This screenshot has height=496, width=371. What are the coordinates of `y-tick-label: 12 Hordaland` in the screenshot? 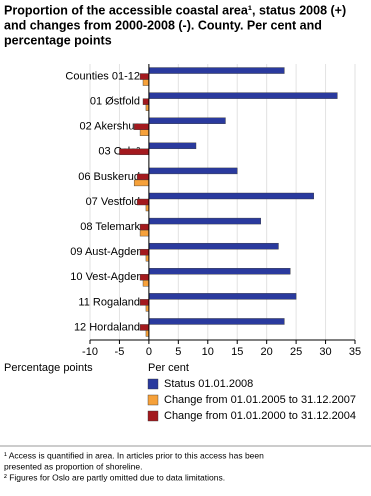 It's located at (107, 327).